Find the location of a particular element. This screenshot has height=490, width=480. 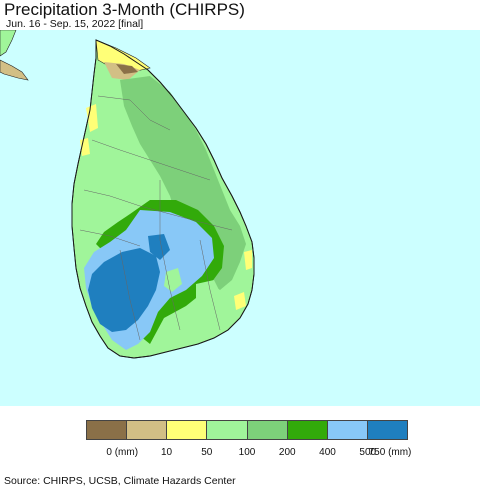

legend-tick-label: 0 (mm) is located at coordinates (122, 452).